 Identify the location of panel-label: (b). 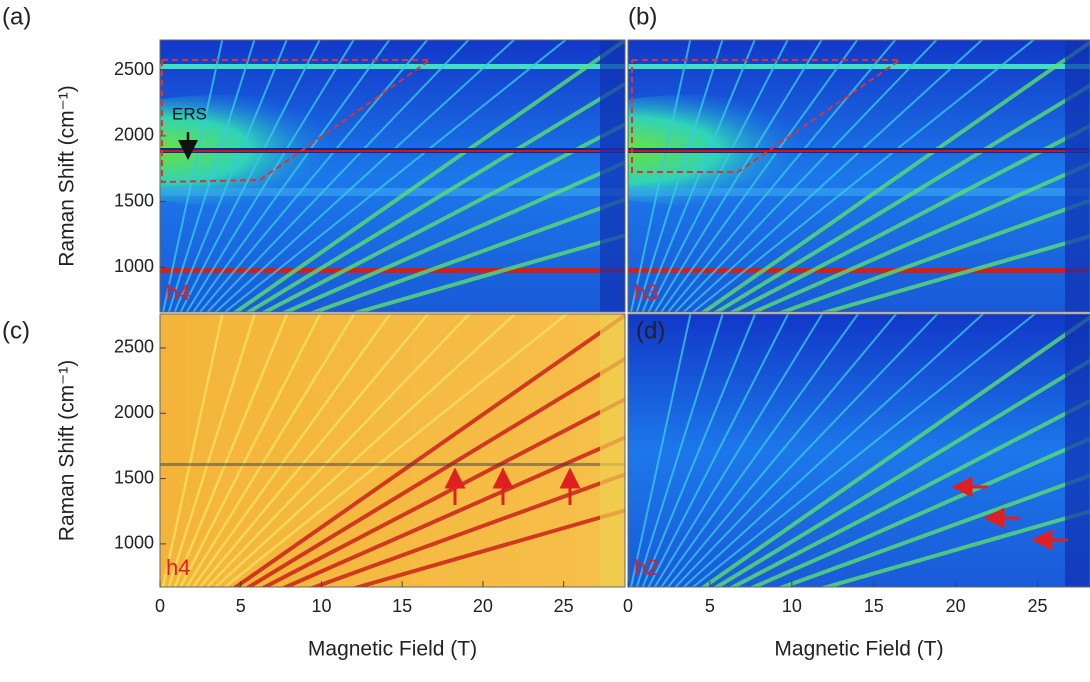
(642, 16).